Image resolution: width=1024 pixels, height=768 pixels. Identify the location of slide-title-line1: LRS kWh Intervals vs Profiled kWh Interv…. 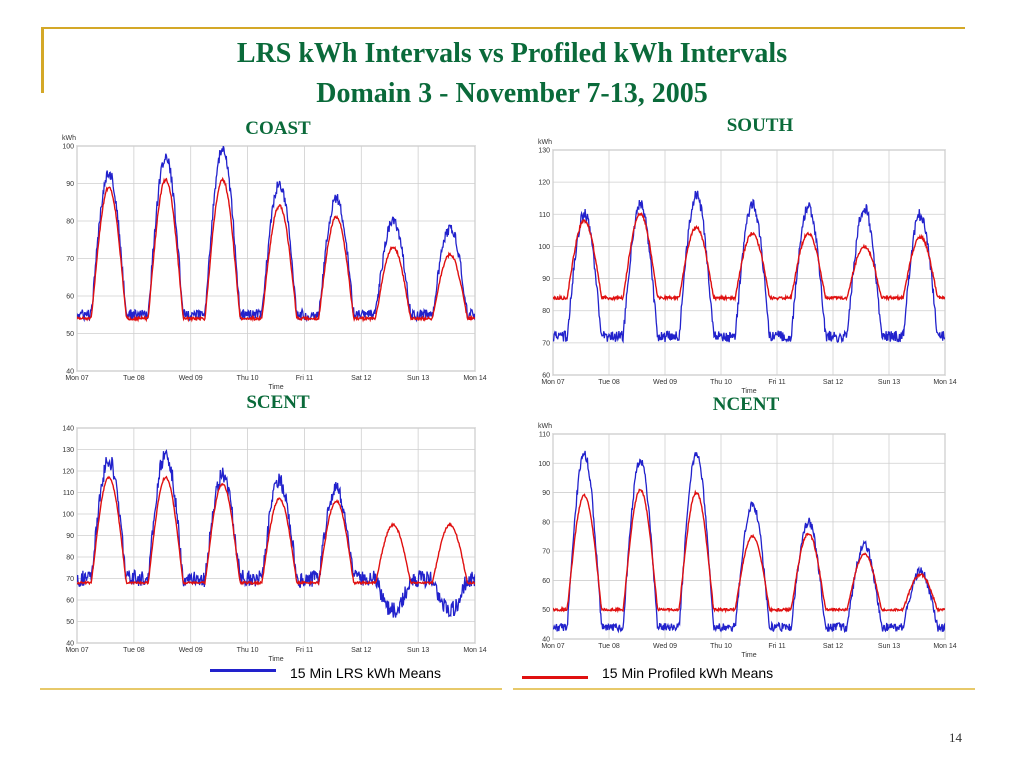
(512, 53).